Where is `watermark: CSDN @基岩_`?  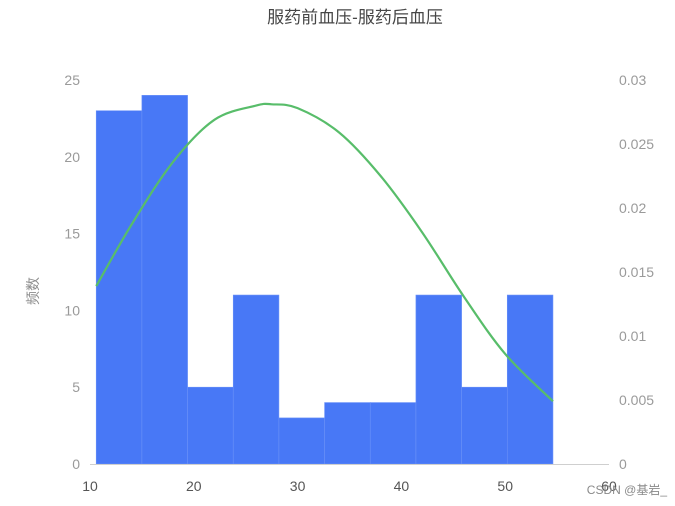 watermark: CSDN @基岩_ is located at coordinates (626, 490).